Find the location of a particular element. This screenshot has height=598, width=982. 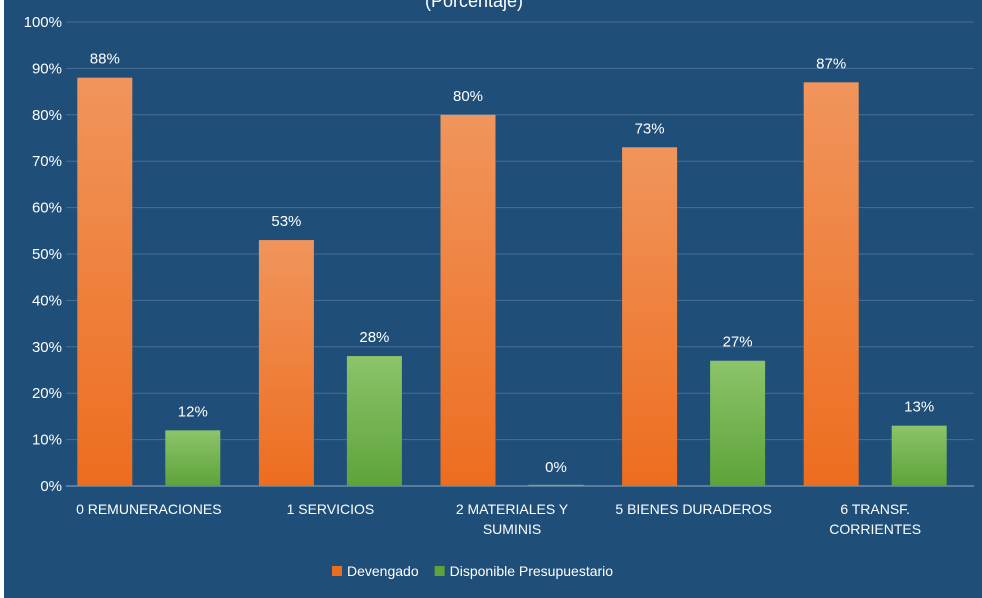

chart-title: (Porcentaje) is located at coordinates (474, 5).